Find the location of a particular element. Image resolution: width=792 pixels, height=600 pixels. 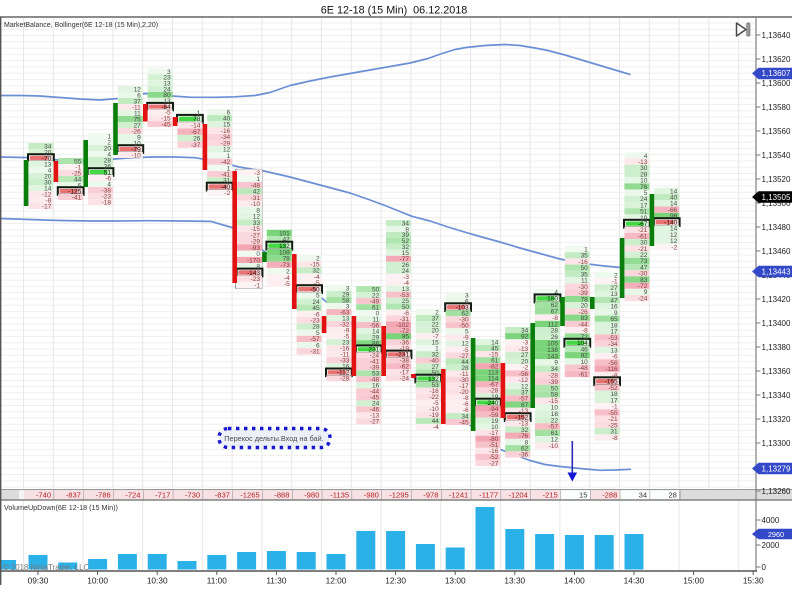

svg-text: -29 is located at coordinates (256, 242).